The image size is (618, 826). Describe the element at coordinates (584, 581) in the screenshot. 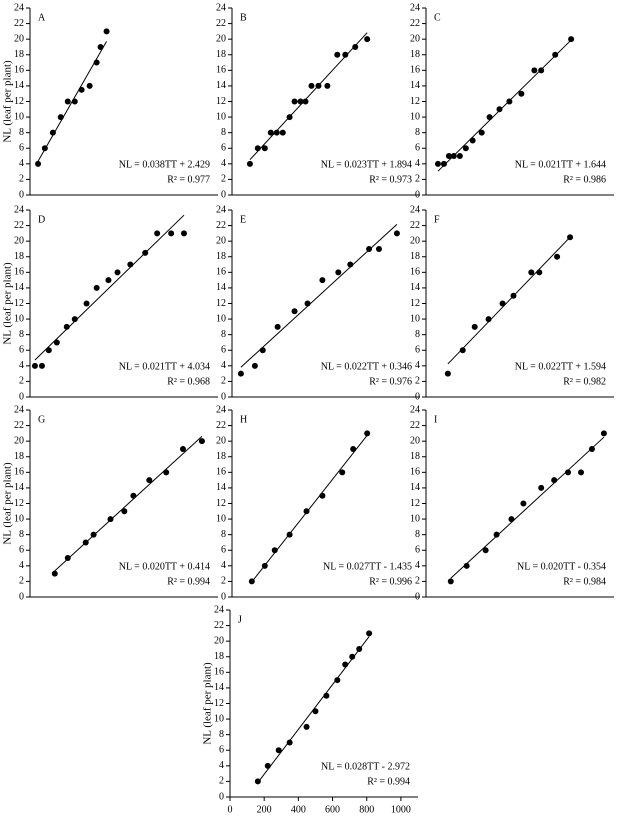

I see `annotation: R² = 0.984` at that location.